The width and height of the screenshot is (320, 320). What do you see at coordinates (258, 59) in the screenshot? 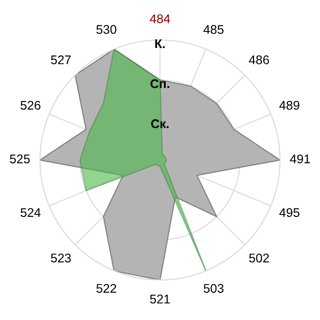
I see `spoke-label: 486` at bounding box center [258, 59].